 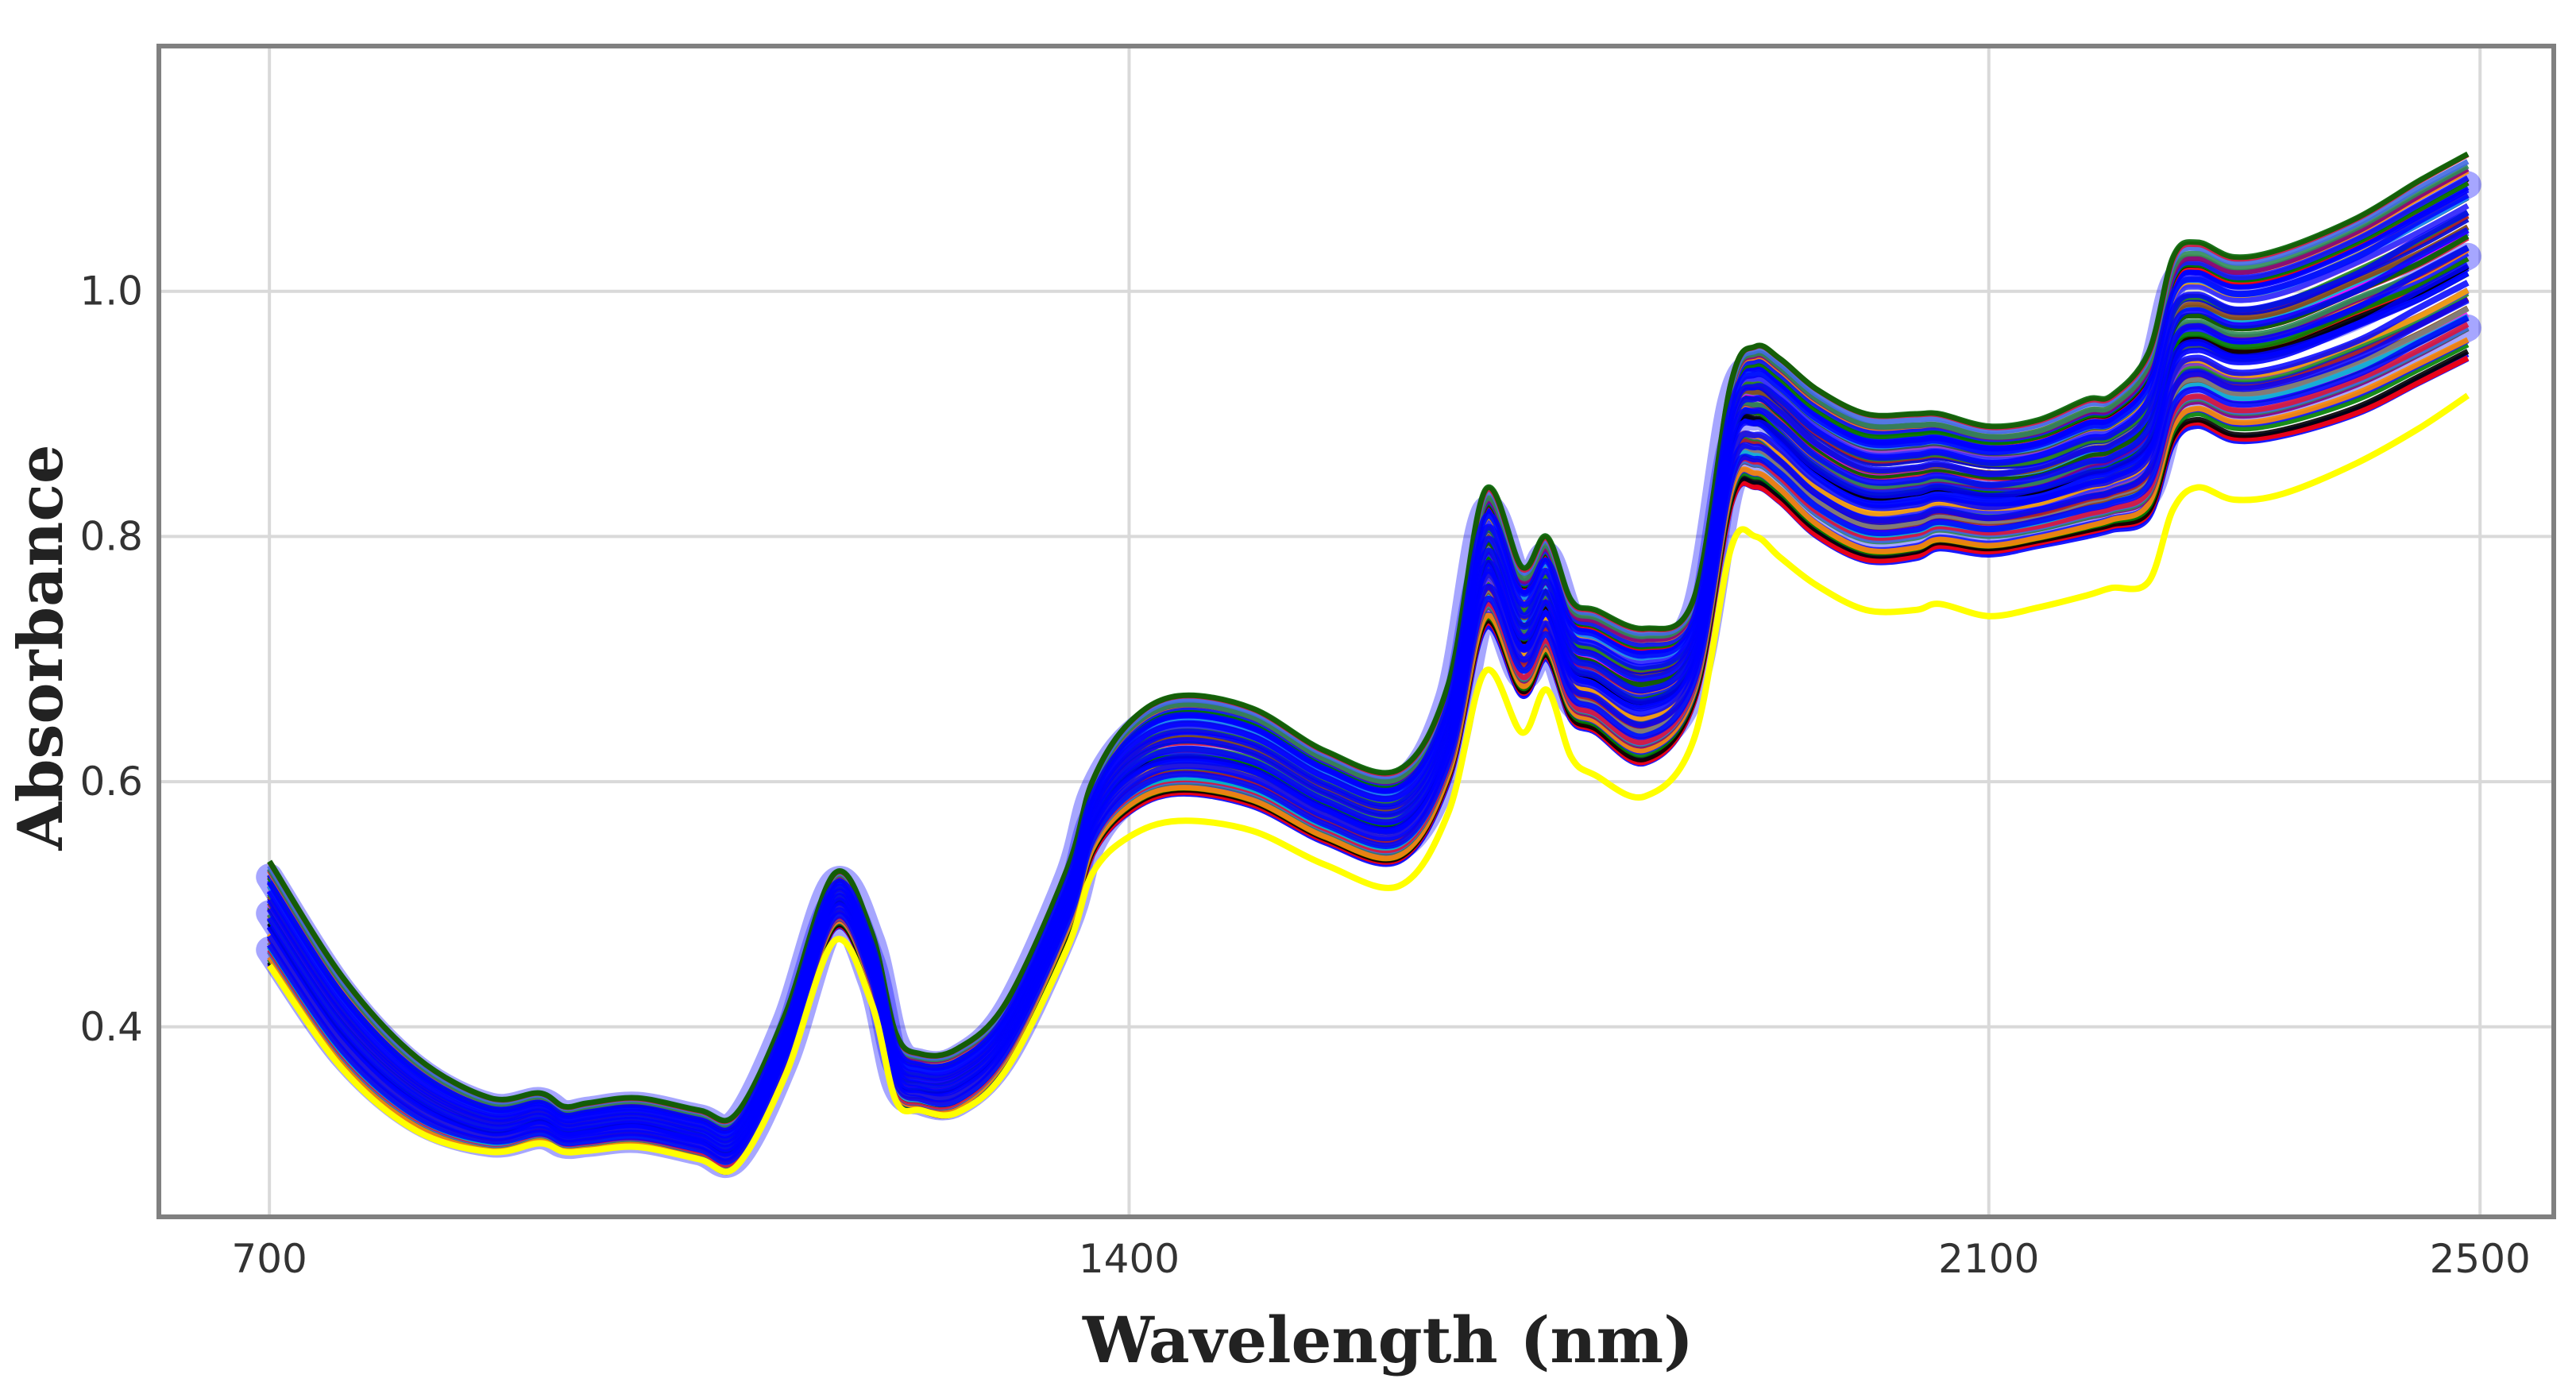 I want to click on y-axis-title: Absorbance, so click(x=41, y=648).